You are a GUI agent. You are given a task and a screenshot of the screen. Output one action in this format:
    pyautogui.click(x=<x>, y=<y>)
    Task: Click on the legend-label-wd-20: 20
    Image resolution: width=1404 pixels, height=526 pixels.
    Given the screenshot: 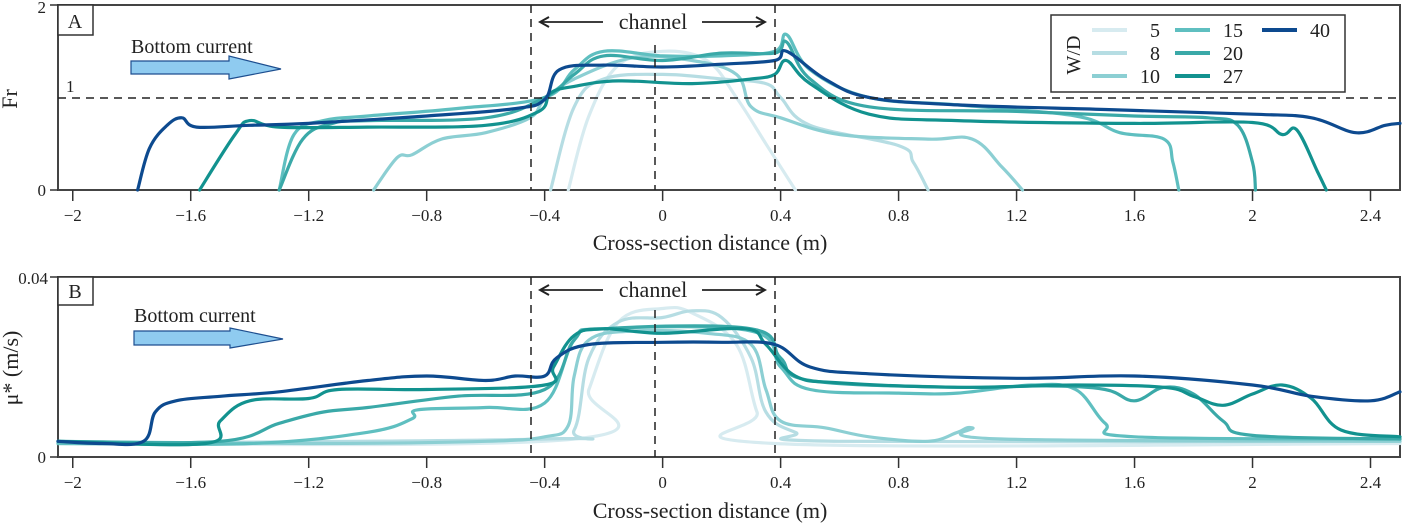 What is the action you would take?
    pyautogui.click(x=1233, y=54)
    